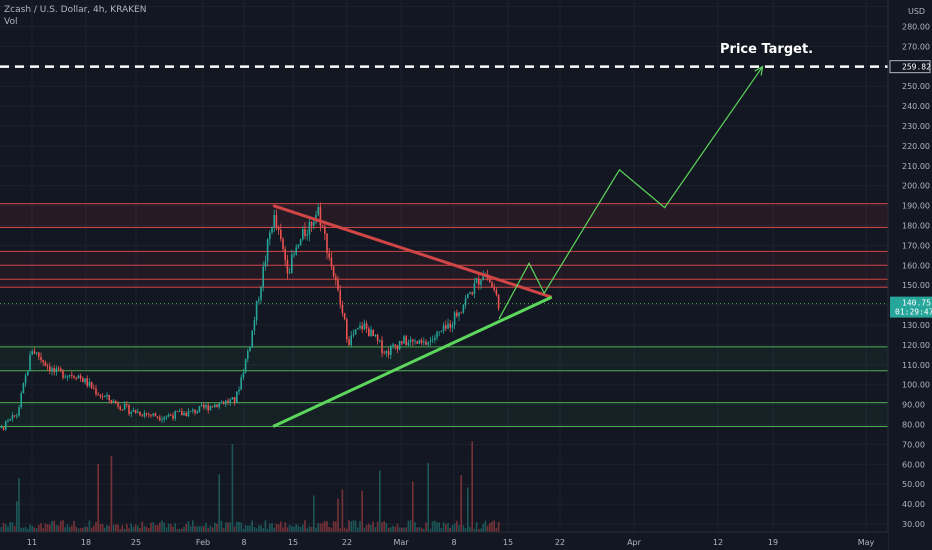  Describe the element at coordinates (913, 484) in the screenshot. I see `price-tick-label: 50.00` at that location.